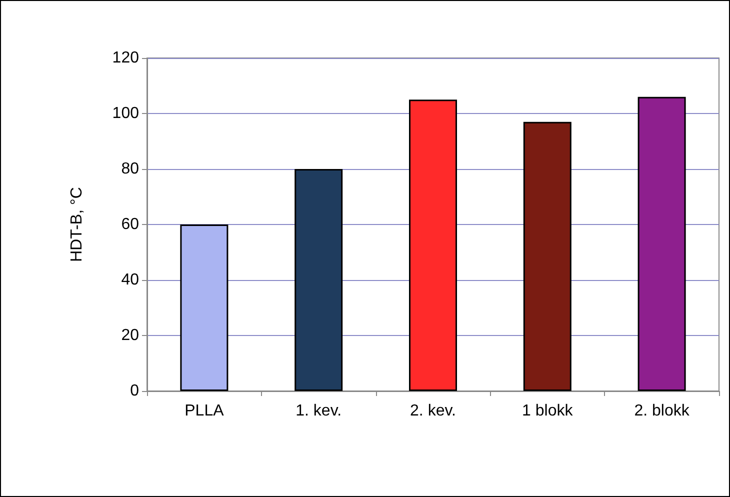 This screenshot has width=730, height=497. I want to click on x-tick-label: 2. kev., so click(433, 411).